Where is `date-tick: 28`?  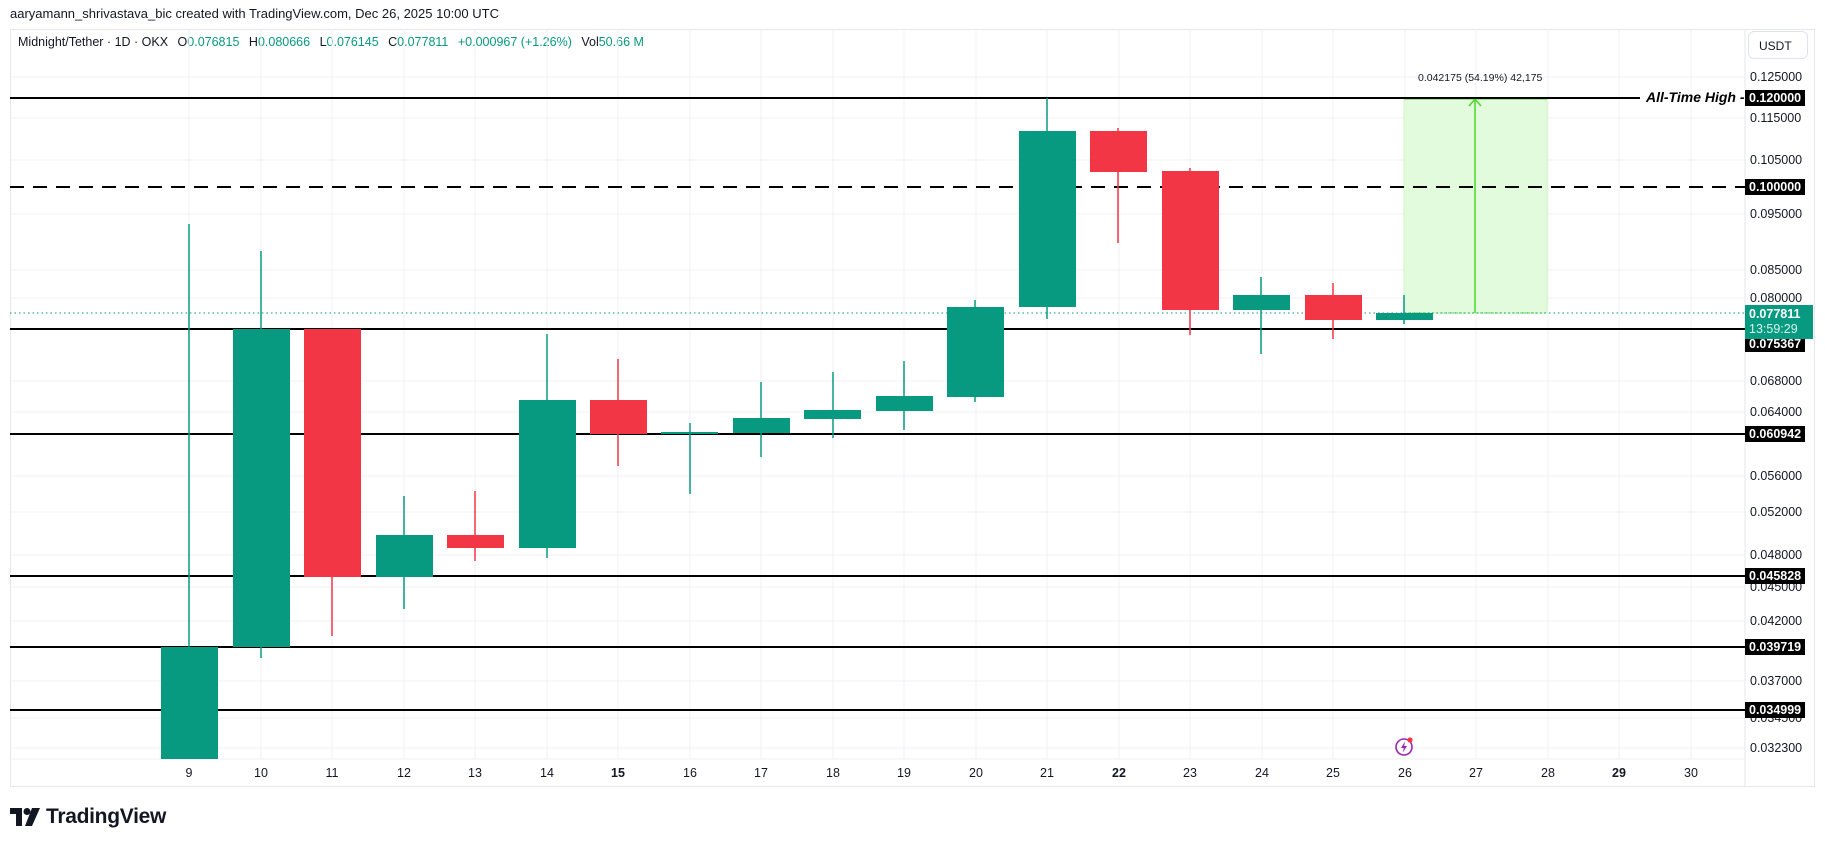
date-tick: 28 is located at coordinates (1548, 773).